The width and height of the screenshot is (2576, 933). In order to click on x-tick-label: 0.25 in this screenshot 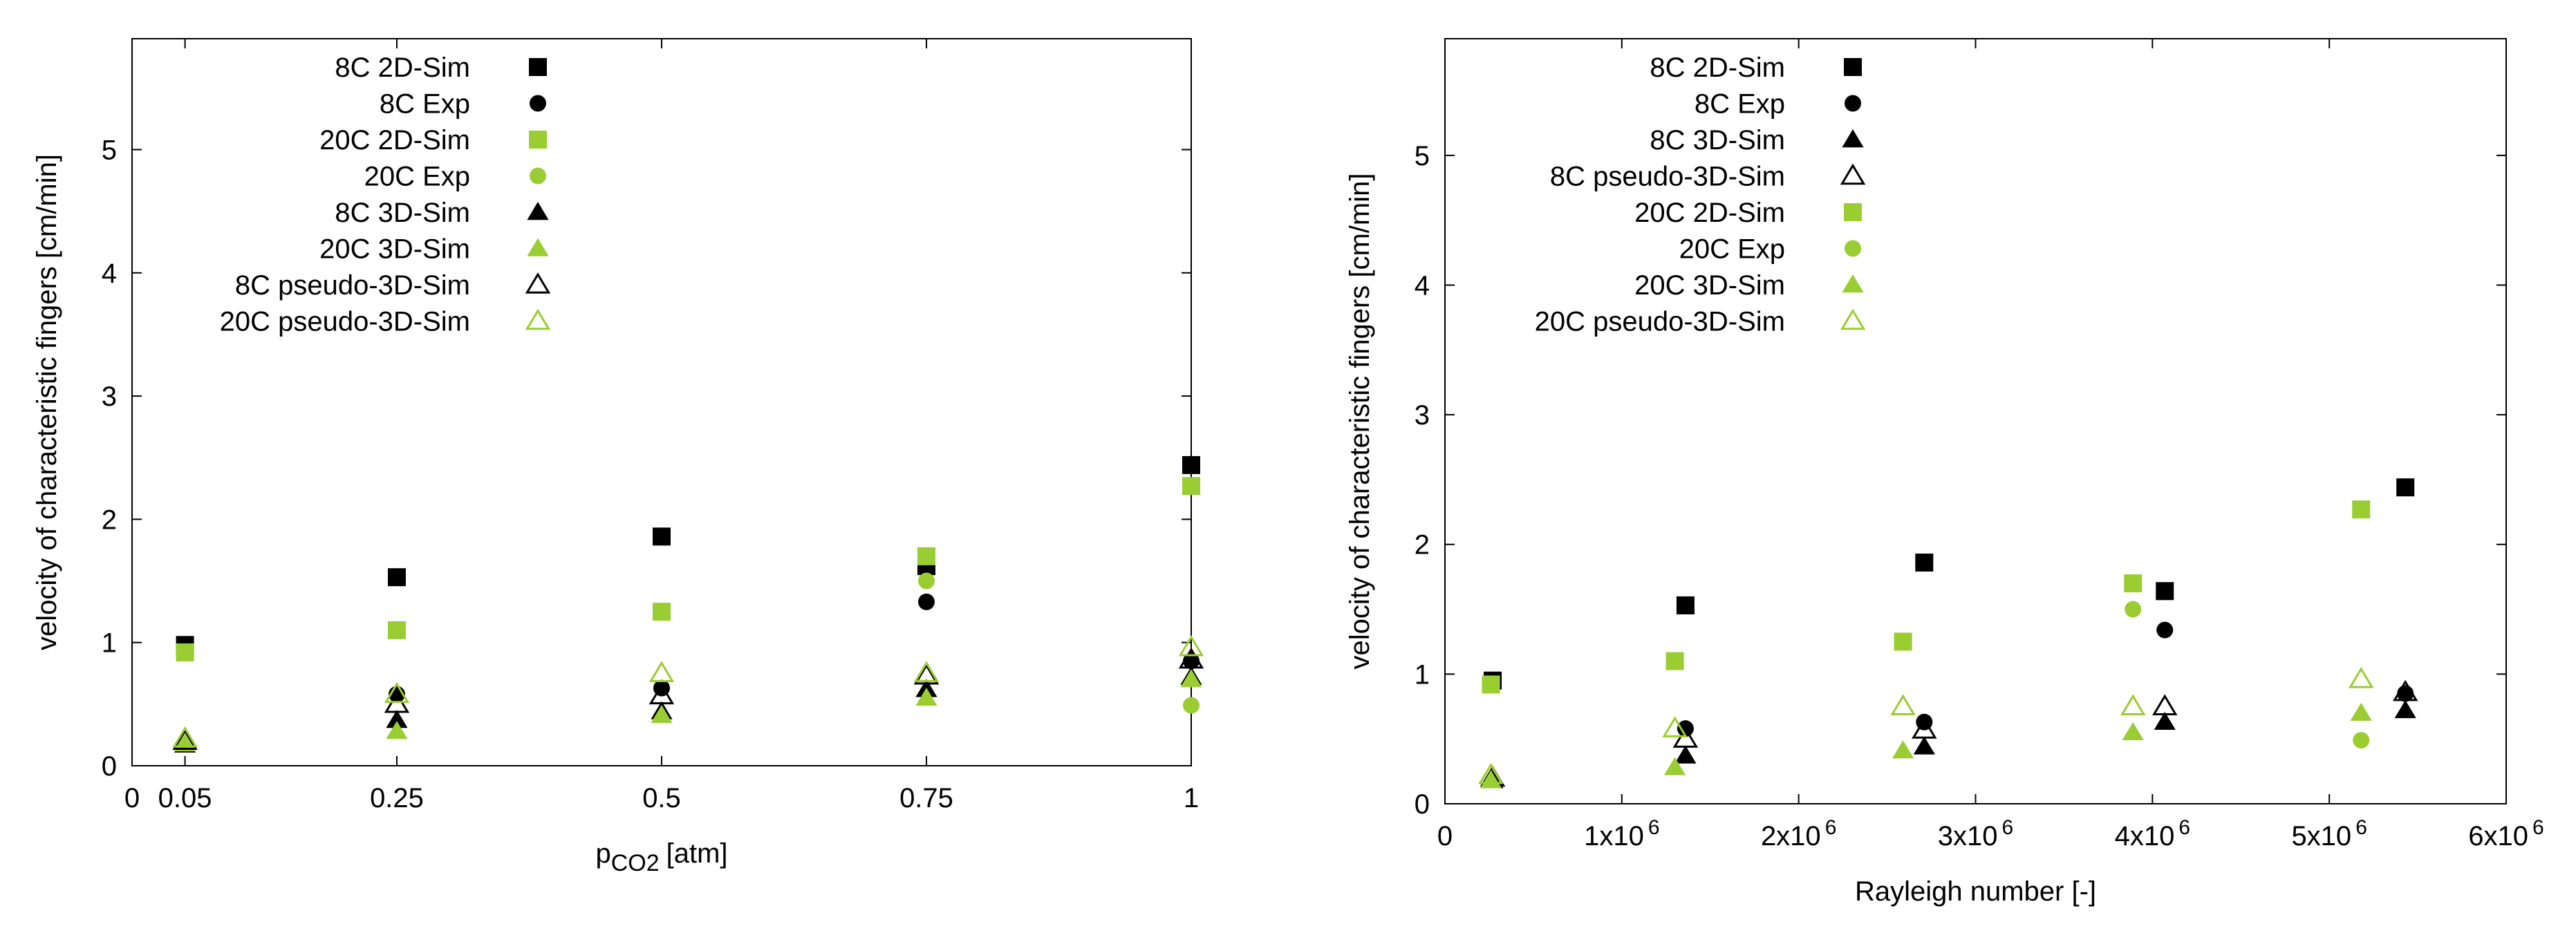, I will do `click(397, 798)`.